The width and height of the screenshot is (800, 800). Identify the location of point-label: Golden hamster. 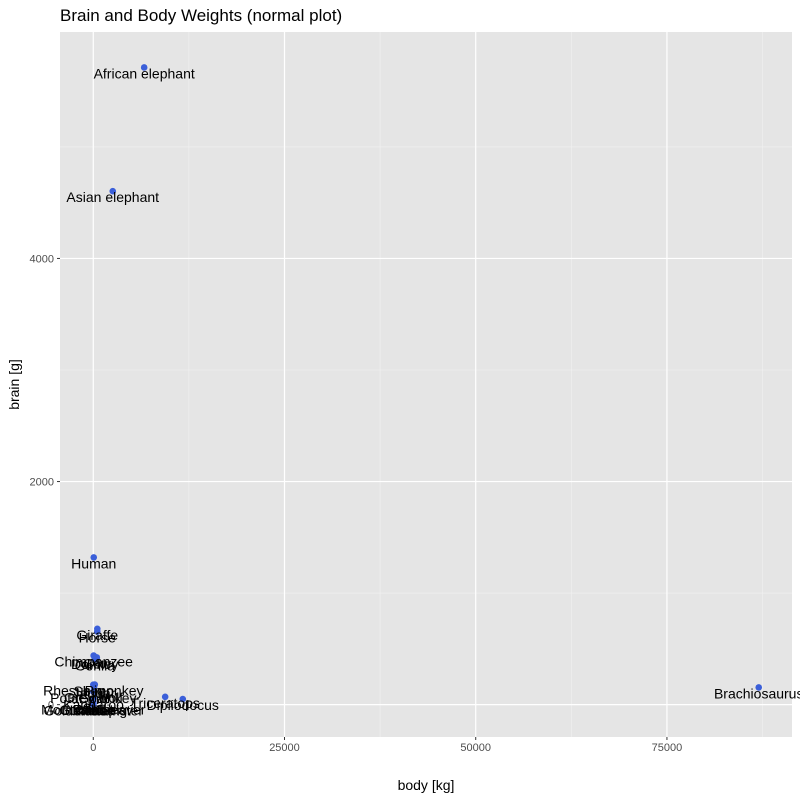
(93, 711).